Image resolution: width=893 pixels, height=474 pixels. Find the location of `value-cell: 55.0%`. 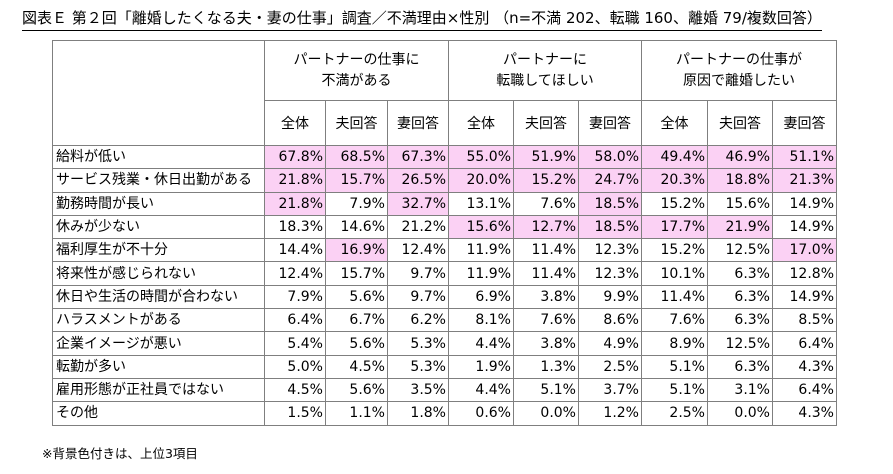

value-cell: 55.0% is located at coordinates (481, 157).